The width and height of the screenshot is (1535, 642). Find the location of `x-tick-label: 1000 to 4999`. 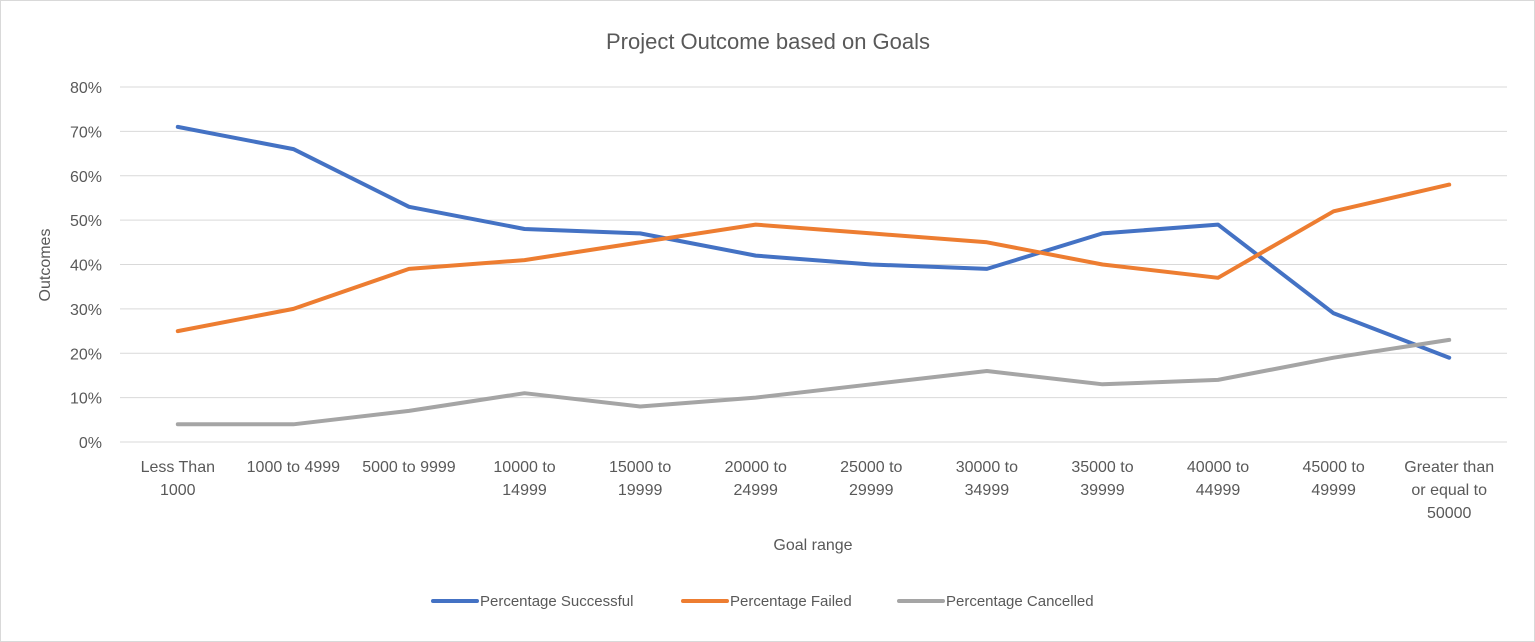

x-tick-label: 1000 to 4999 is located at coordinates (294, 467).